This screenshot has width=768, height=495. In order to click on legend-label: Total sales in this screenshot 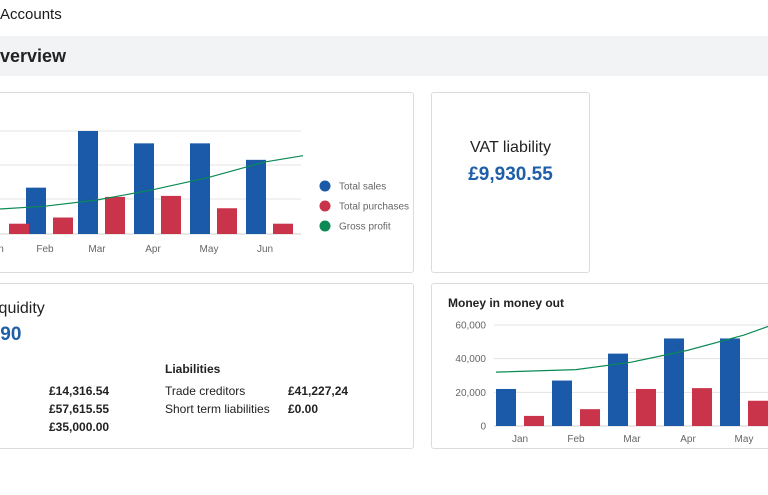, I will do `click(362, 187)`.